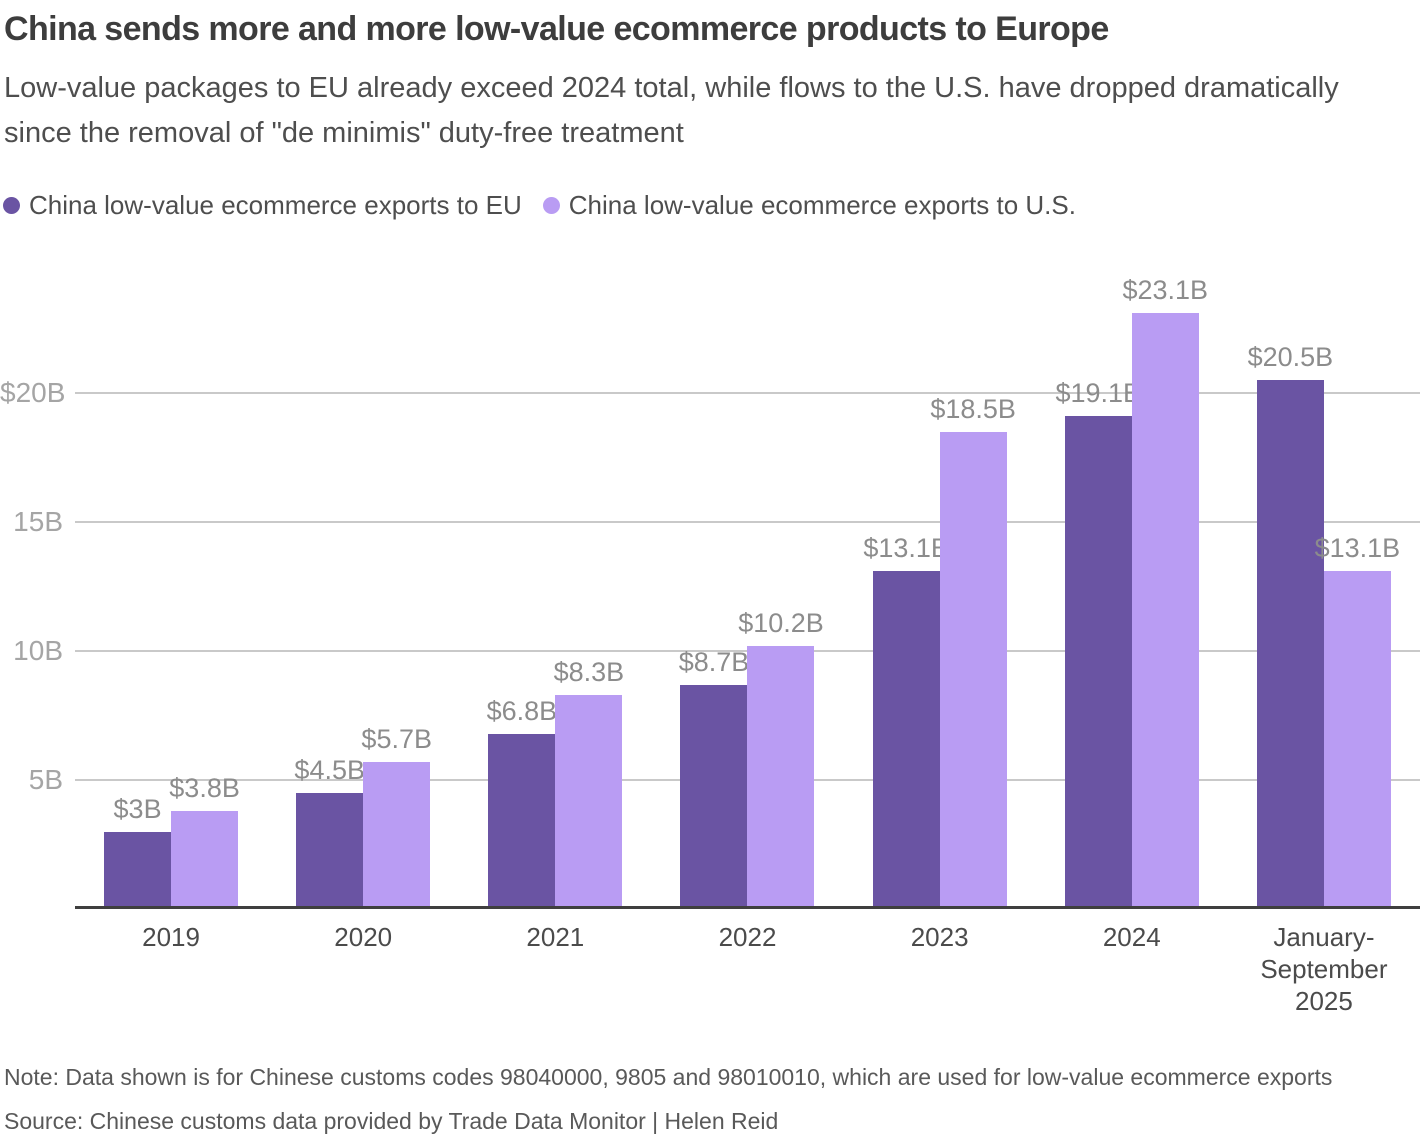  What do you see at coordinates (363, 582) in the screenshot?
I see `bar-group-2020: $4.5B $5.7B` at bounding box center [363, 582].